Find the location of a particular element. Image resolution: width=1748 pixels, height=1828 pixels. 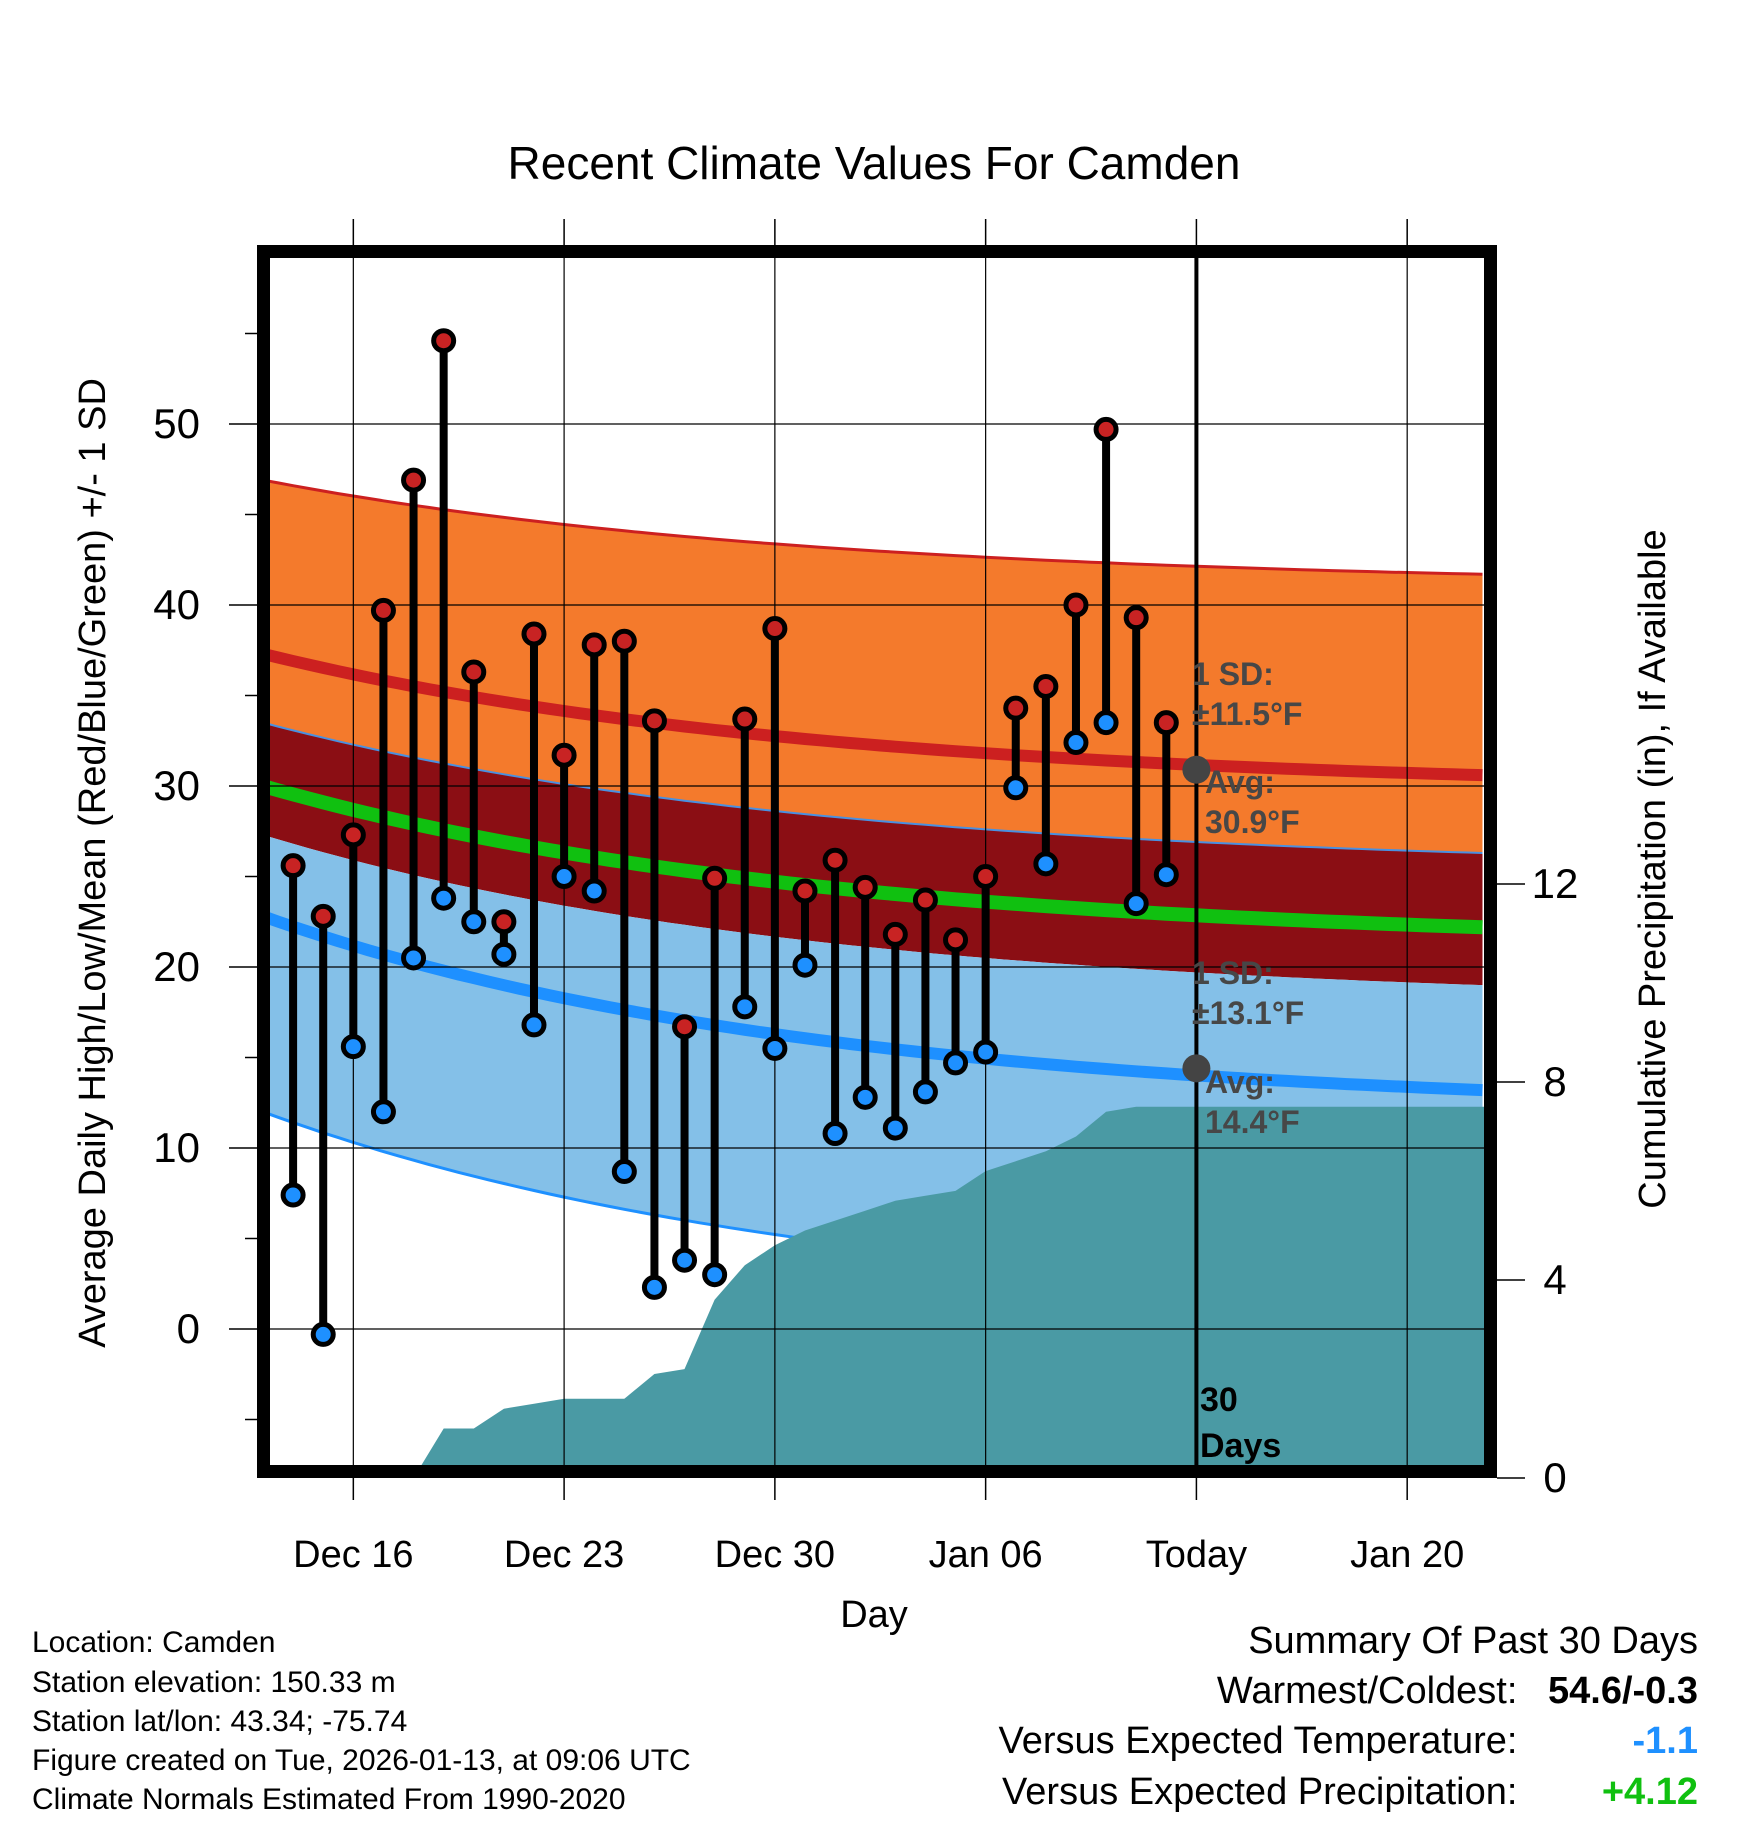

x-tick-label: Jan 06 is located at coordinates (986, 1555).